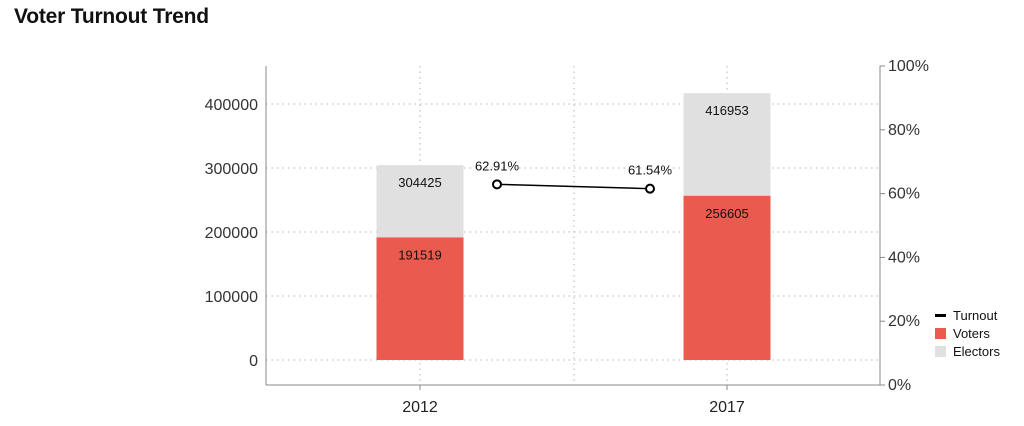 This screenshot has height=426, width=1024. Describe the element at coordinates (419, 182) in the screenshot. I see `electors-value-label: 304425` at that location.